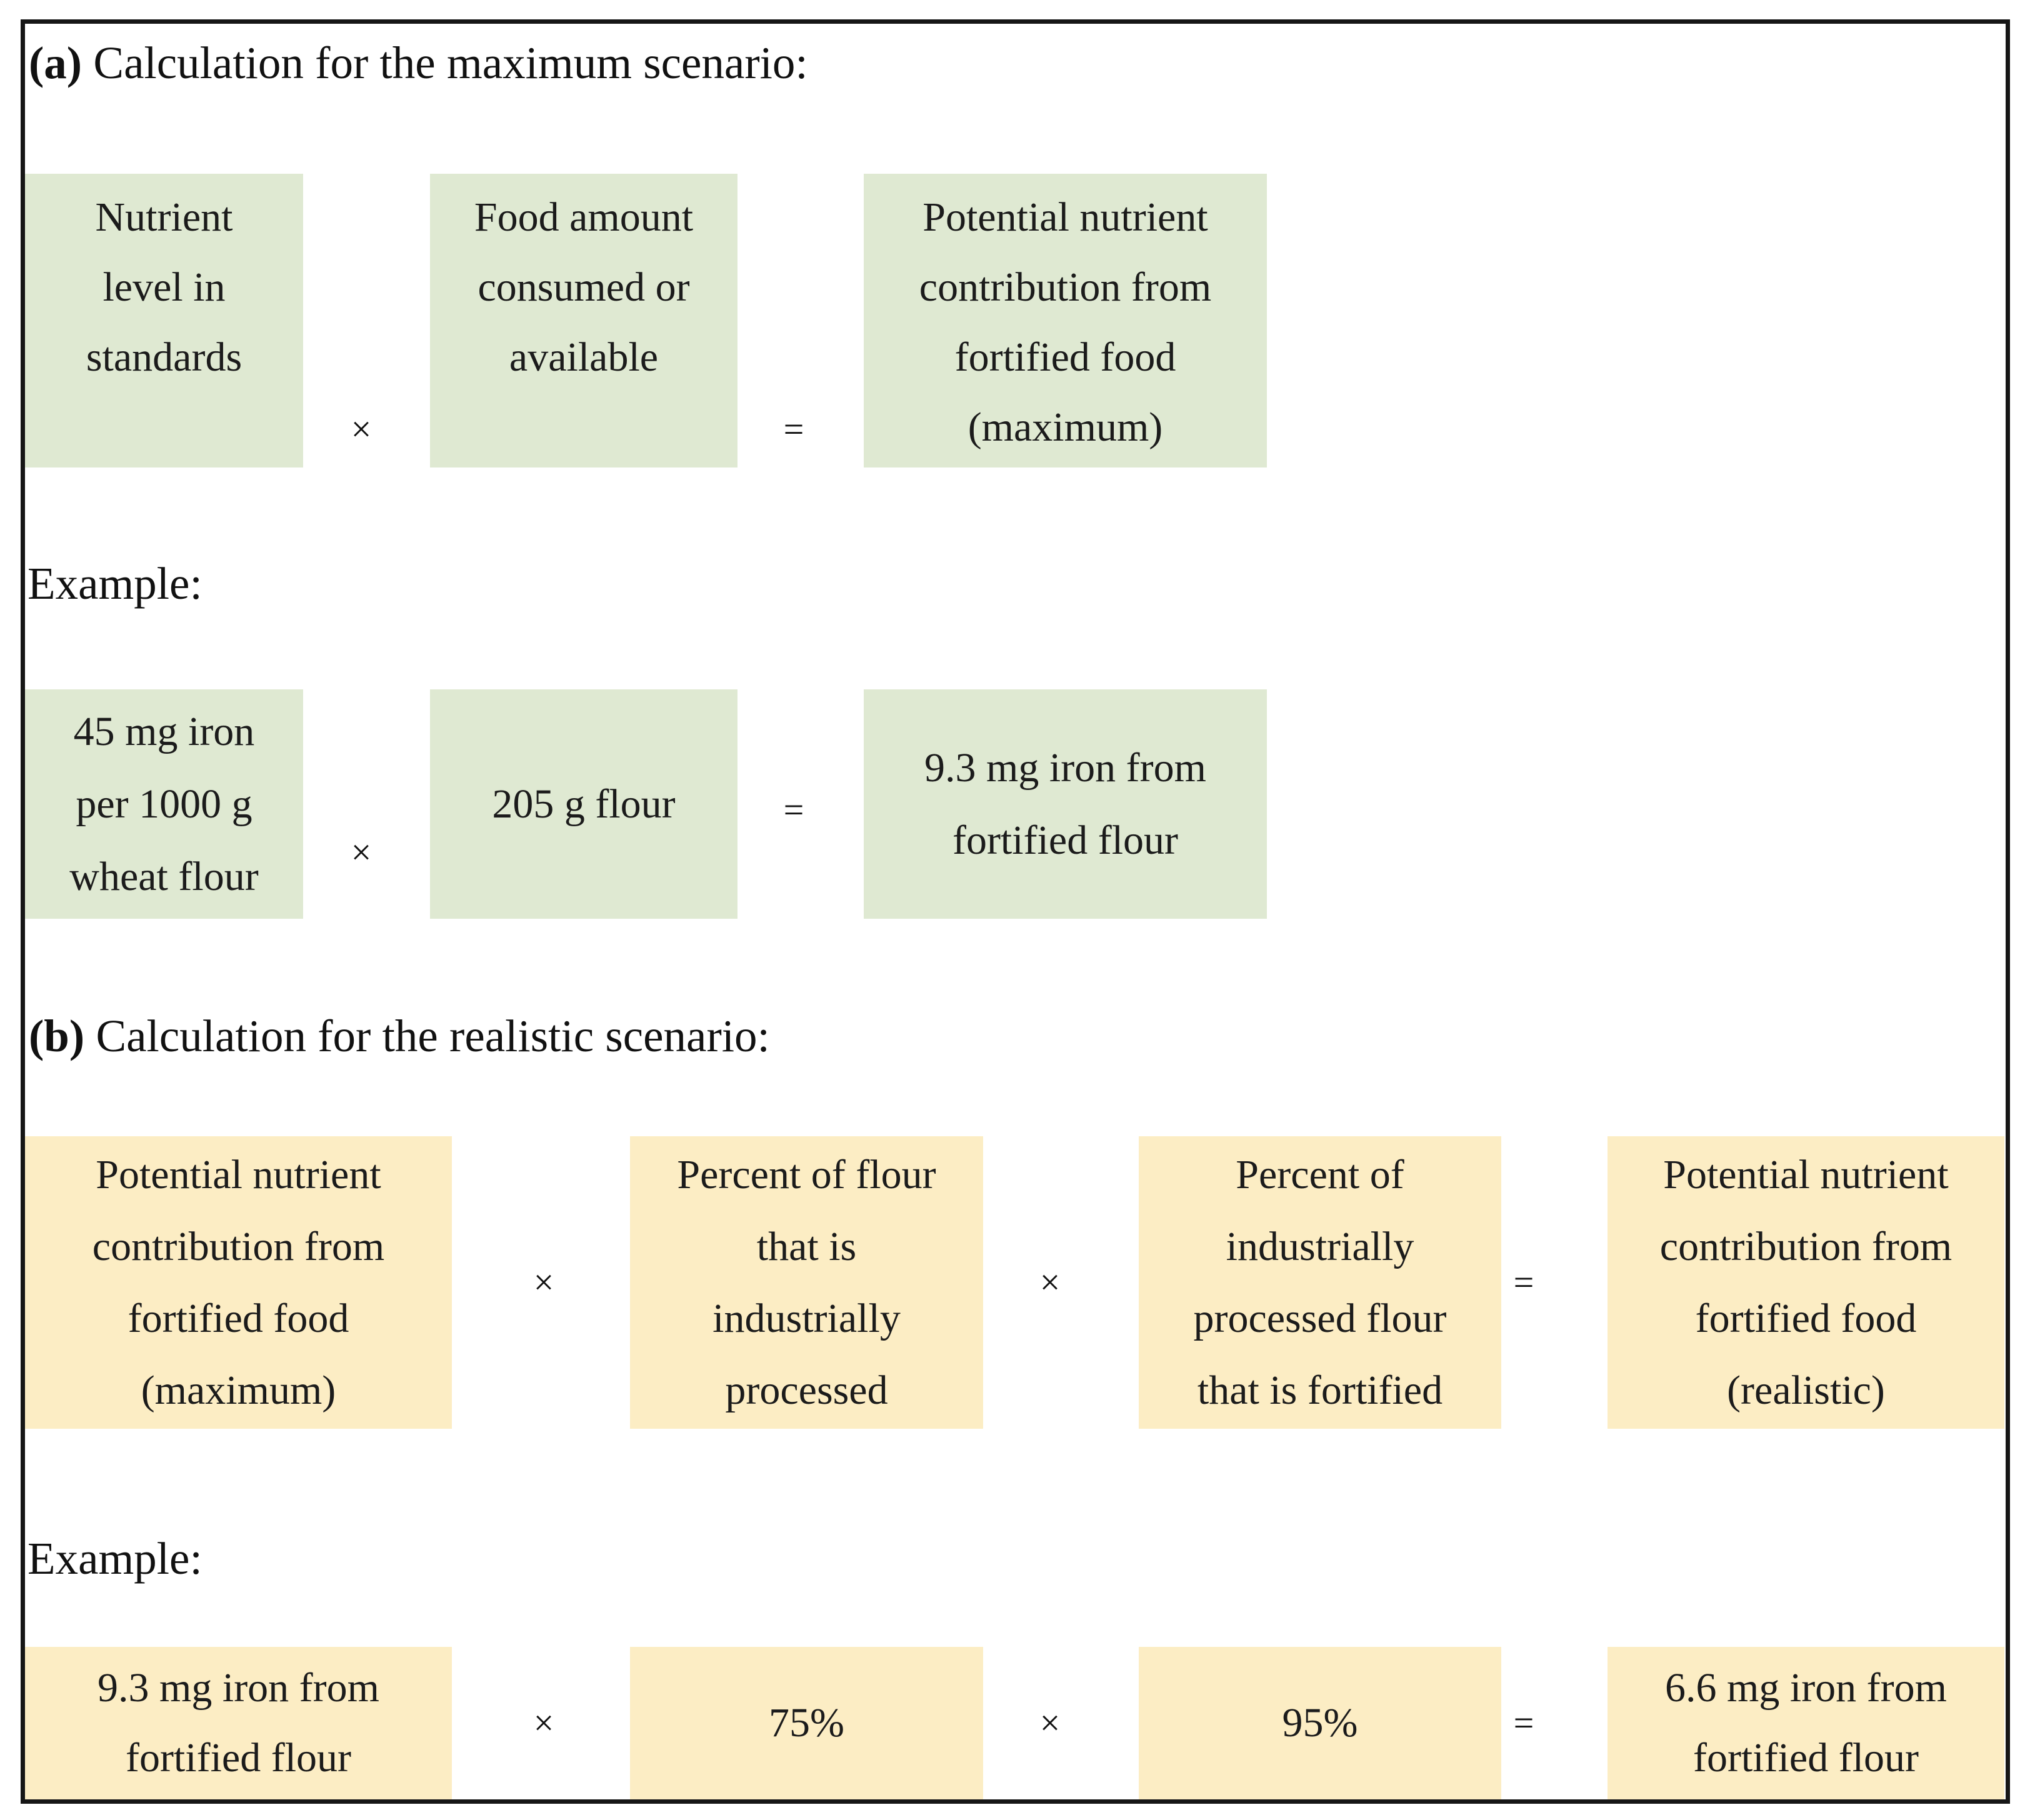 The height and width of the screenshot is (1820, 2030). Describe the element at coordinates (57, 1036) in the screenshot. I see `section-b-label: (b)` at that location.